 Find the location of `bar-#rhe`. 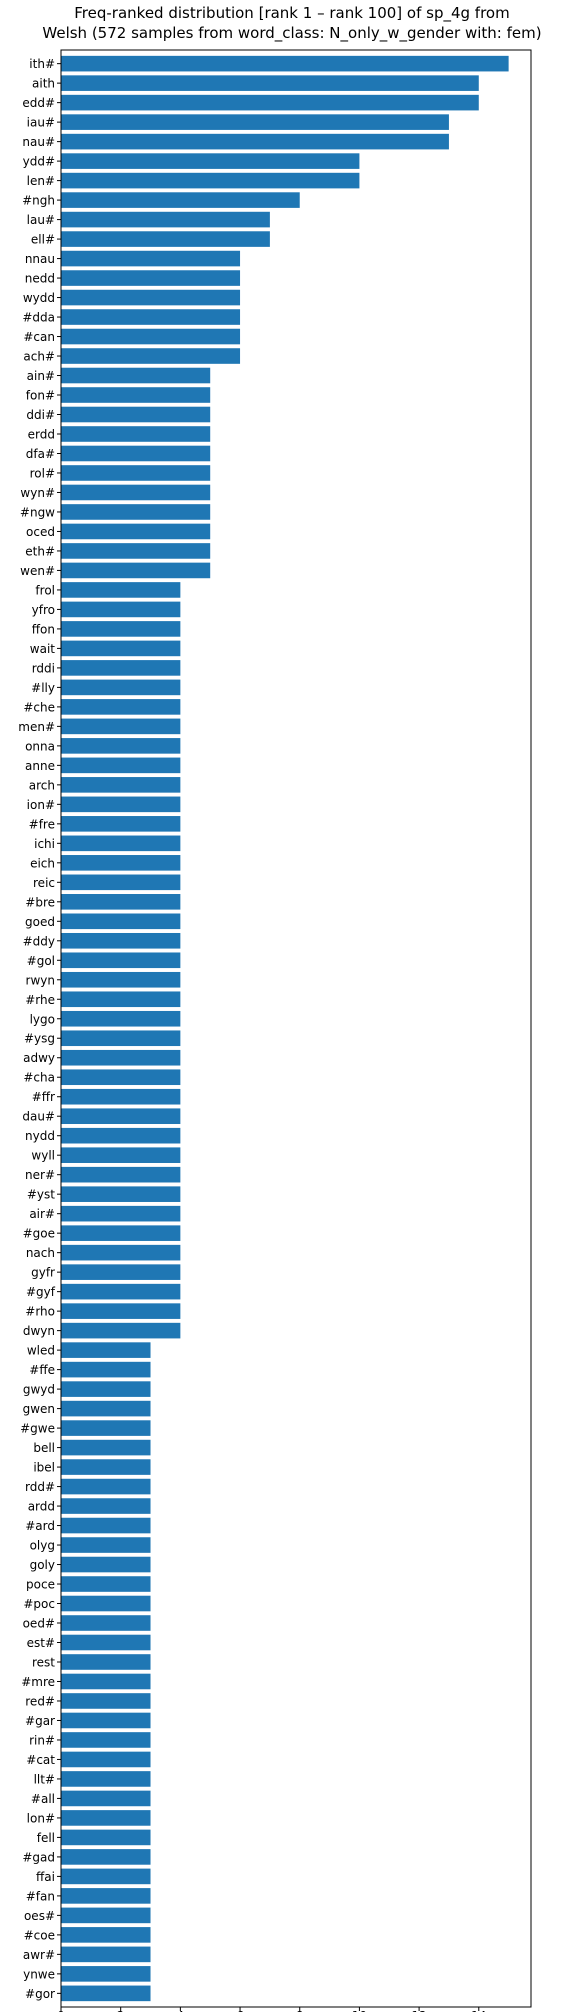

bar-#rhe is located at coordinates (121, 999).